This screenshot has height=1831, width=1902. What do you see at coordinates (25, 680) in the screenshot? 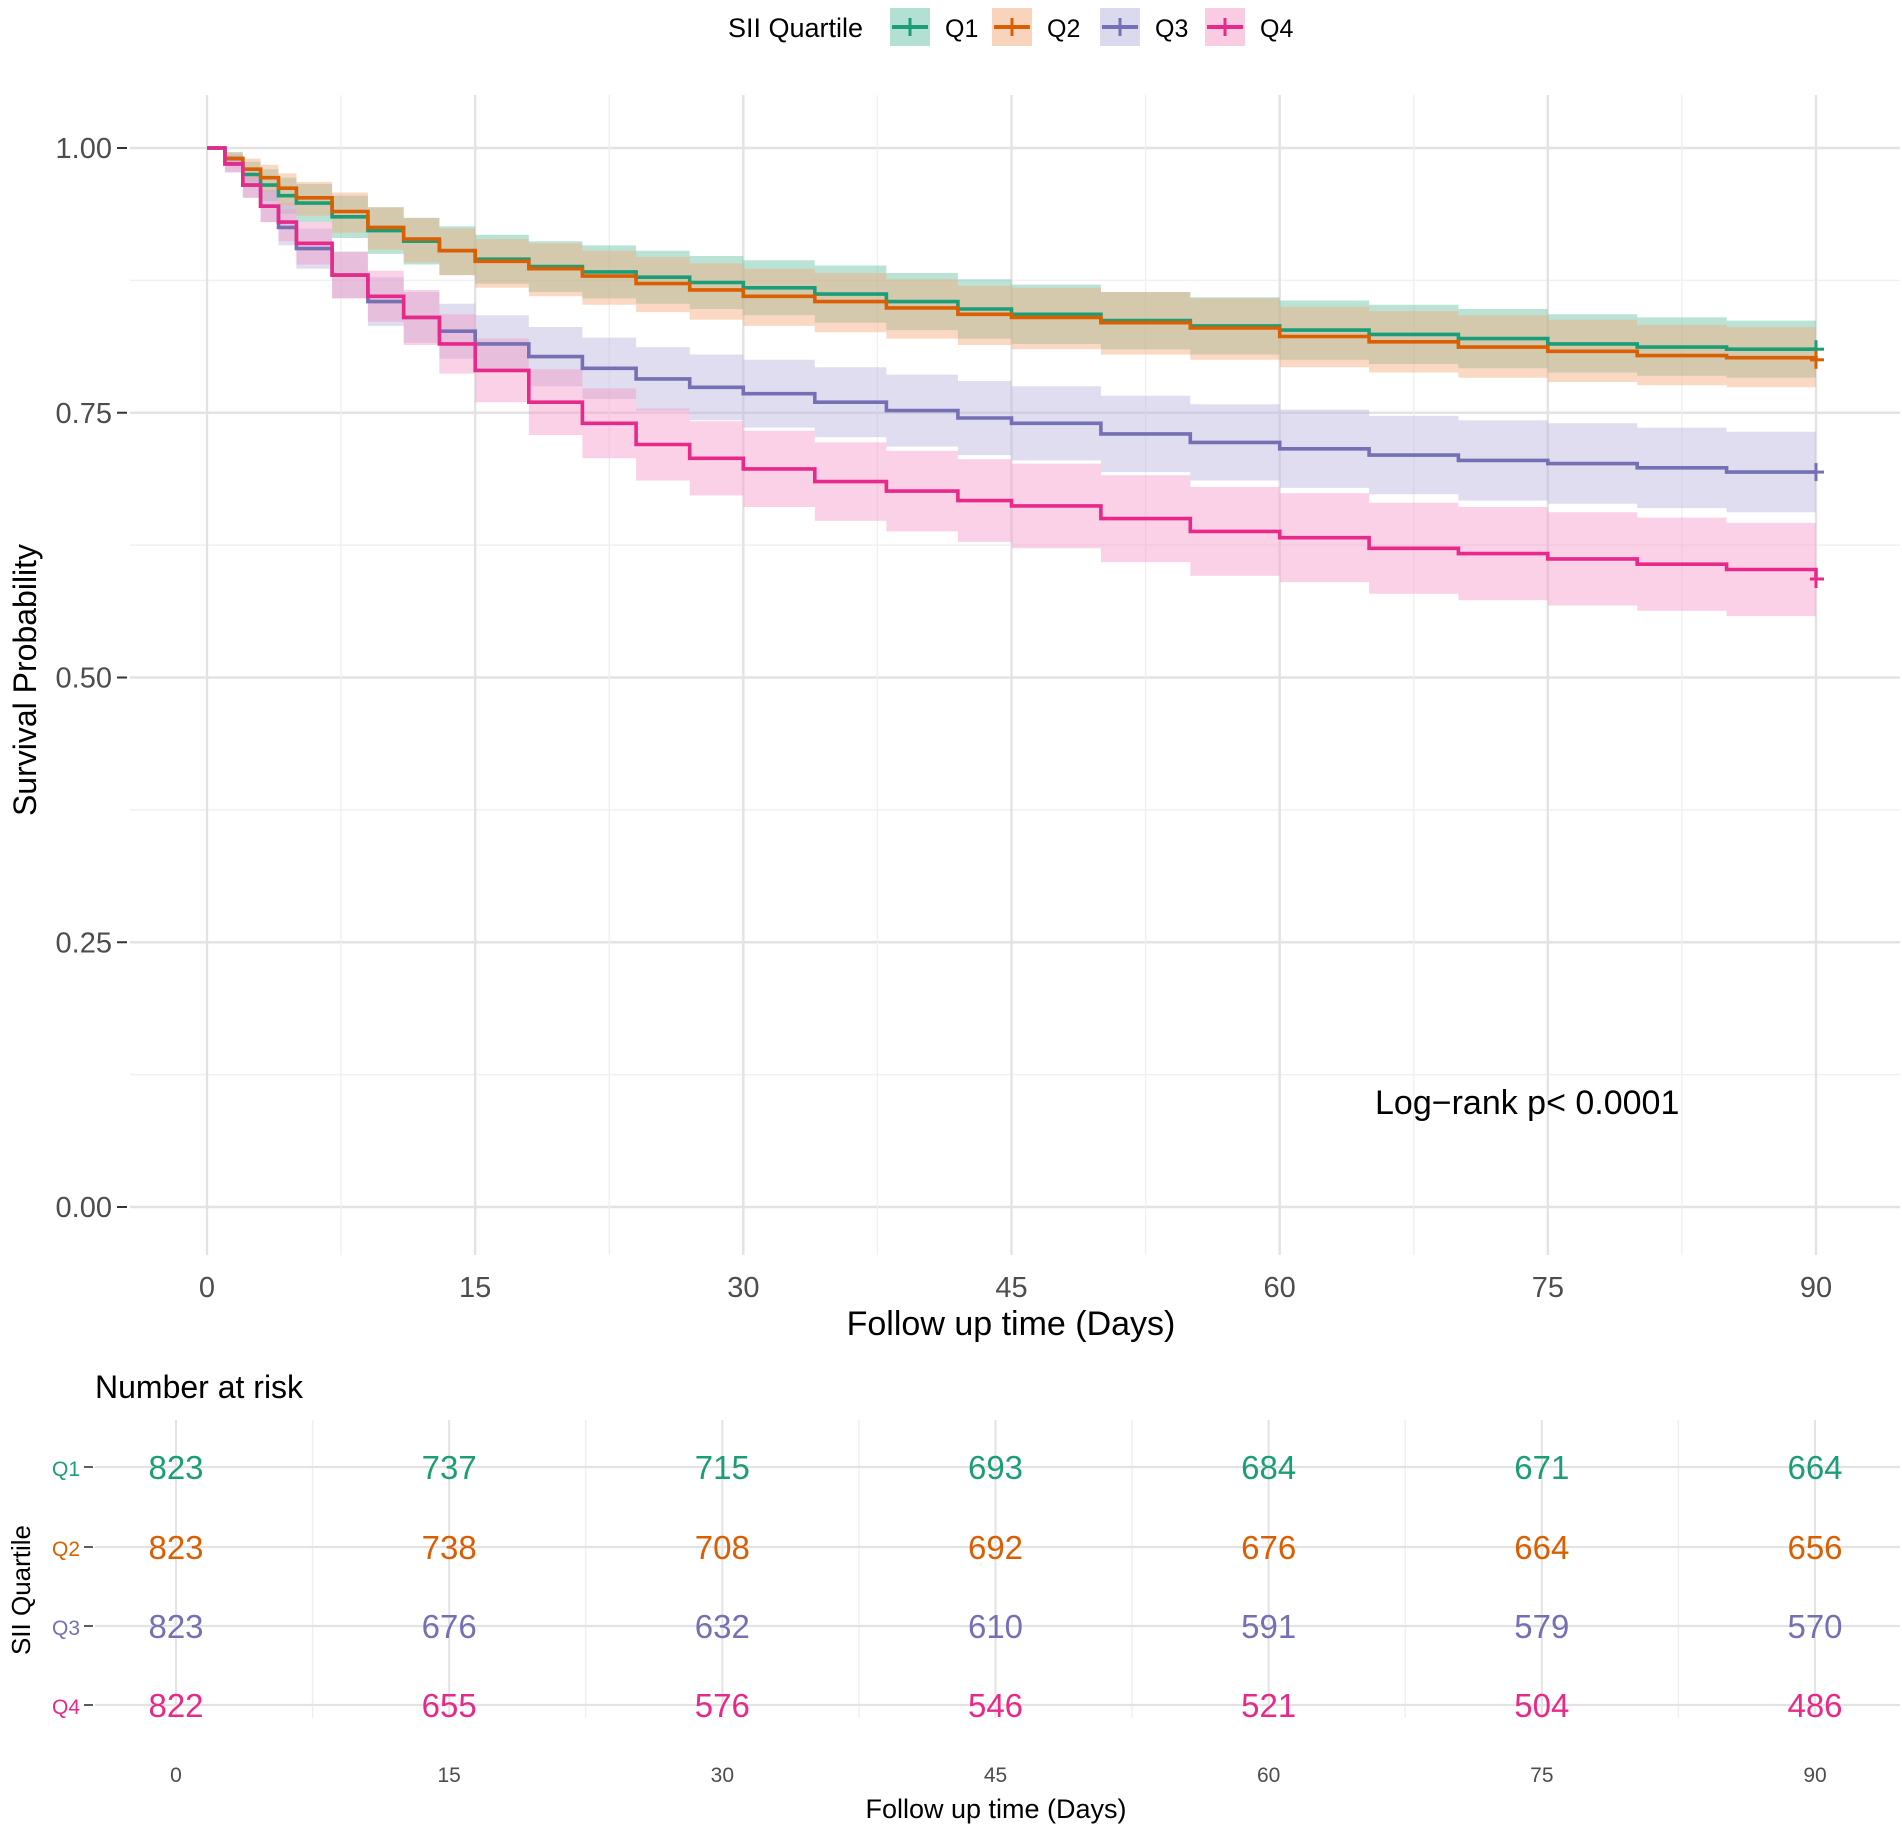
I see `y-axis-title: Survival Probability` at bounding box center [25, 680].